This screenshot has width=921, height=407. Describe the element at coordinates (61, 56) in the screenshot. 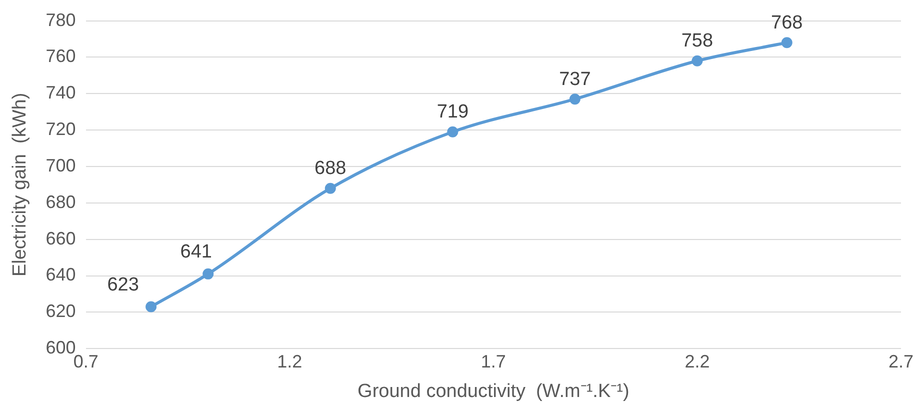

I see `y-tick-label: 760` at that location.